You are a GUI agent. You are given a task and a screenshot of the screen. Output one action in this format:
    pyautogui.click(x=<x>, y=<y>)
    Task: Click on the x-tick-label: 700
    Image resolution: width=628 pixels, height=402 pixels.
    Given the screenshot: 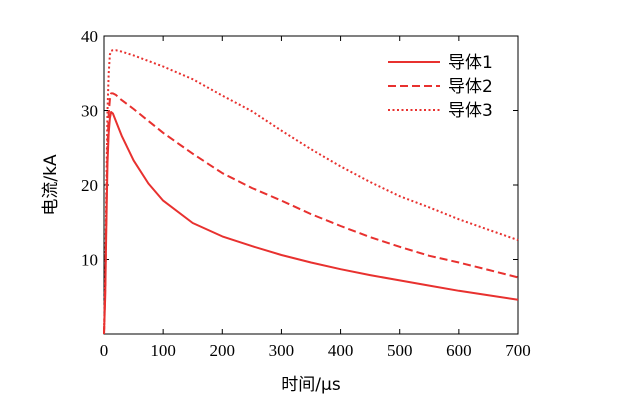 What is the action you would take?
    pyautogui.click(x=518, y=350)
    